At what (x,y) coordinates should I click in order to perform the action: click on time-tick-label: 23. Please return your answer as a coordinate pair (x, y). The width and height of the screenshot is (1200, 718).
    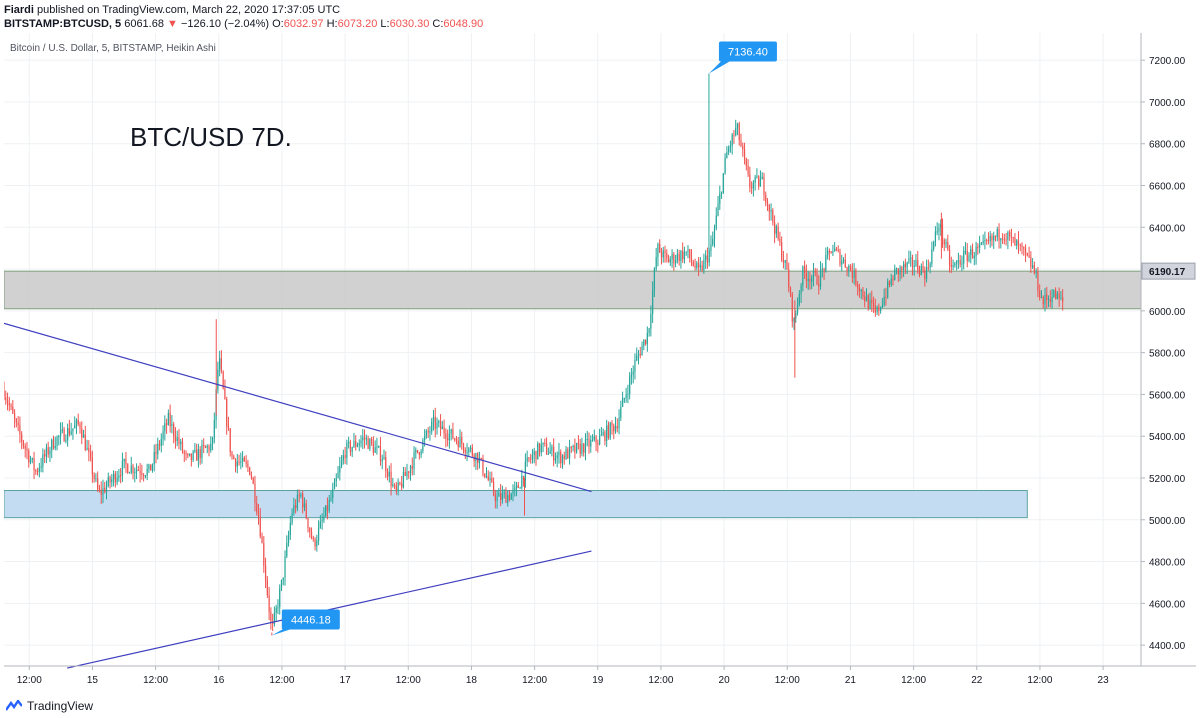
    Looking at the image, I should click on (1104, 680).